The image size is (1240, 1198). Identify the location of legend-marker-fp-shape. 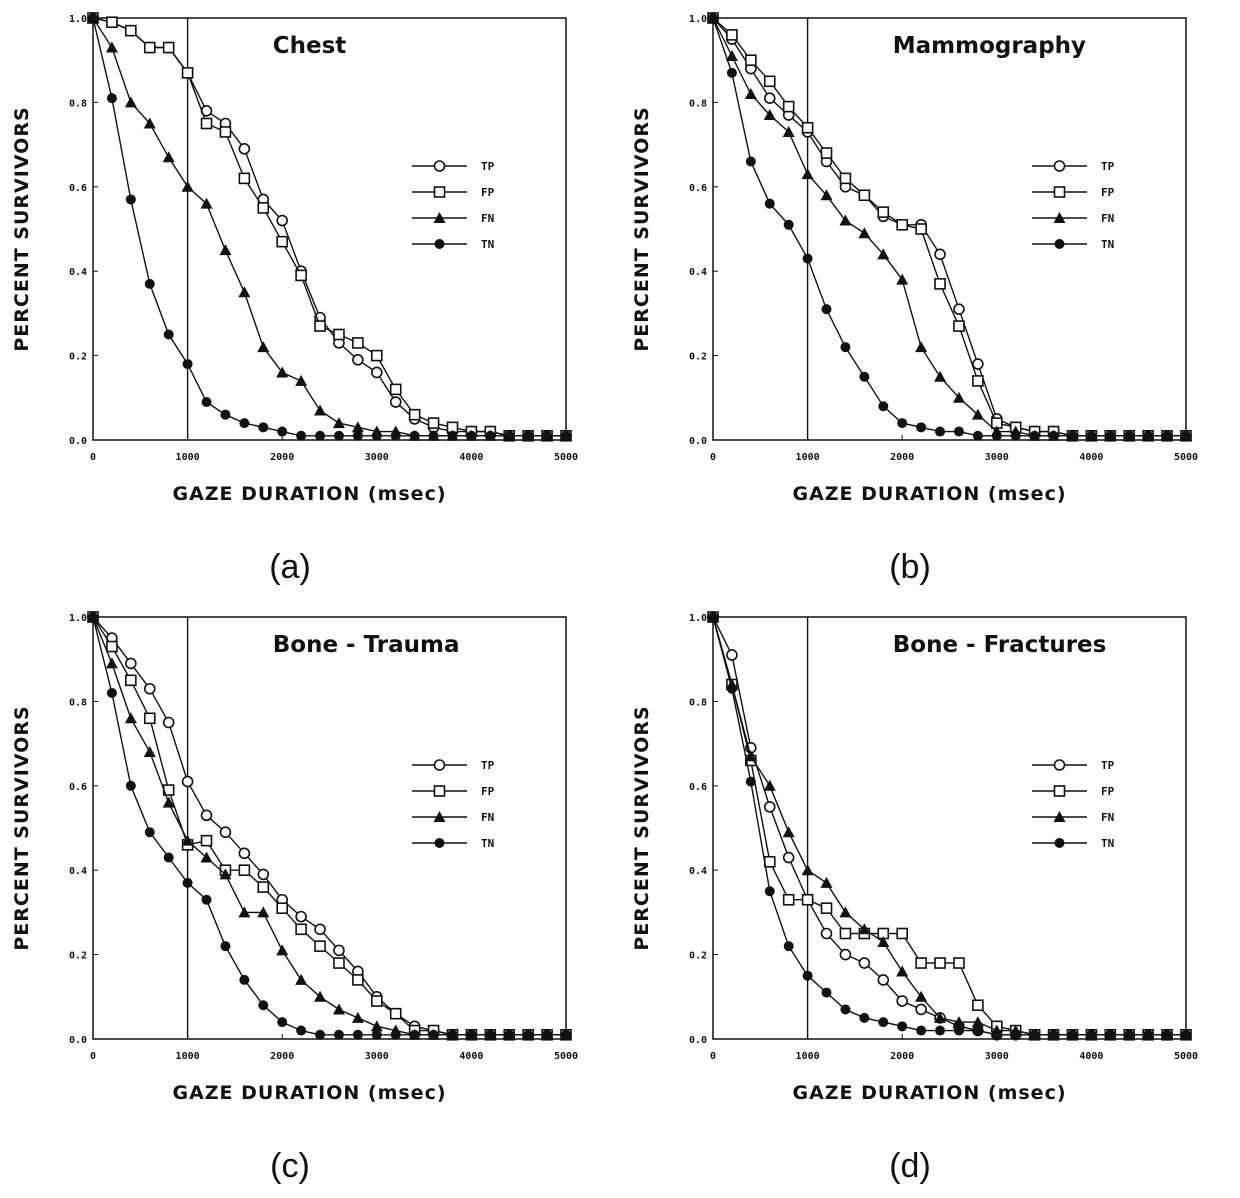
(1059, 192).